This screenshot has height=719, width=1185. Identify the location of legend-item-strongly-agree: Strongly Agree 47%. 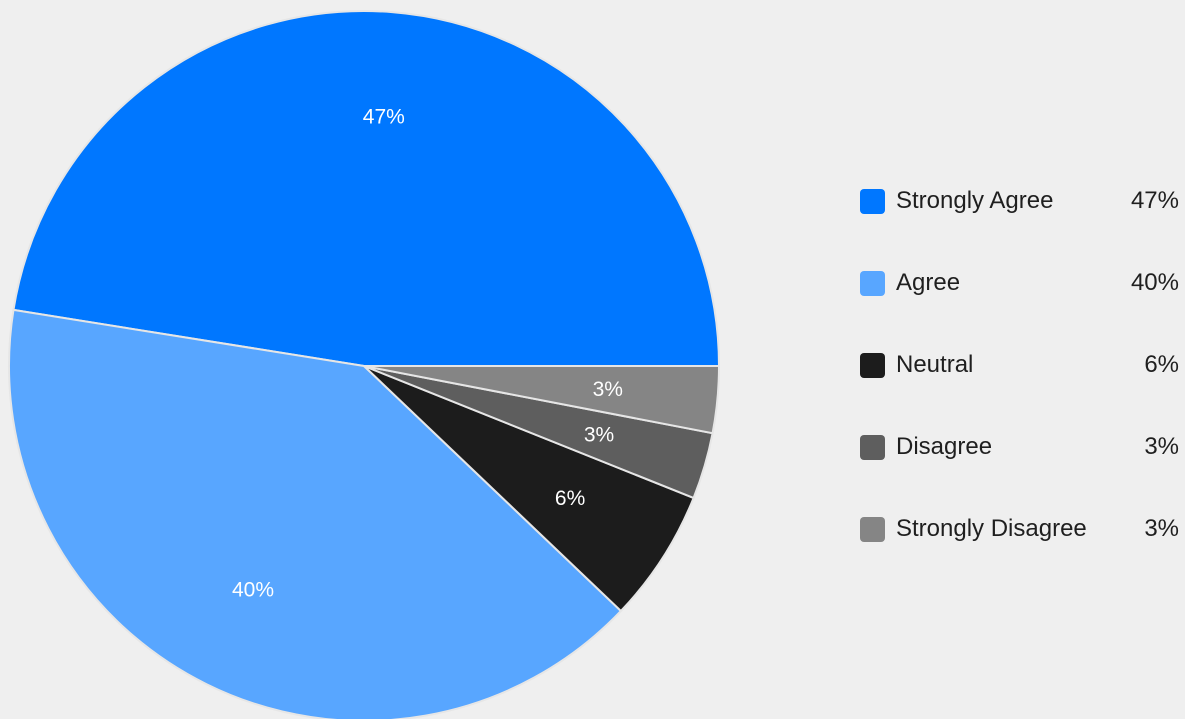
(1022, 201).